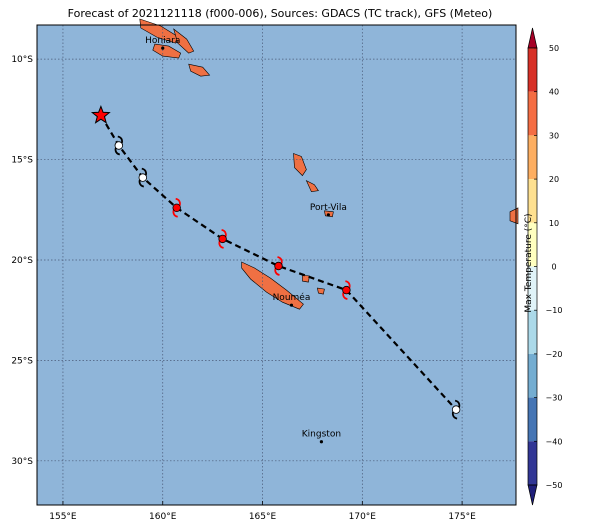 The height and width of the screenshot is (529, 591). Describe the element at coordinates (328, 208) in the screenshot. I see `city-label: Port-Vila` at that location.